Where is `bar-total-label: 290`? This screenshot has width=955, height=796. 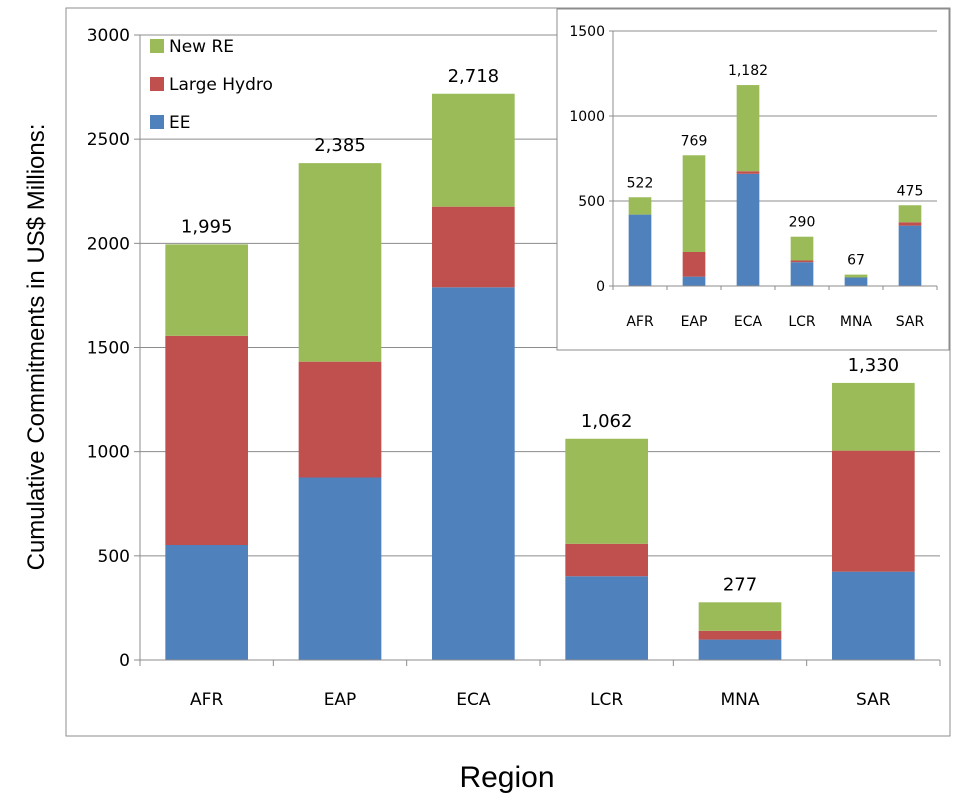 bar-total-label: 290 is located at coordinates (802, 223).